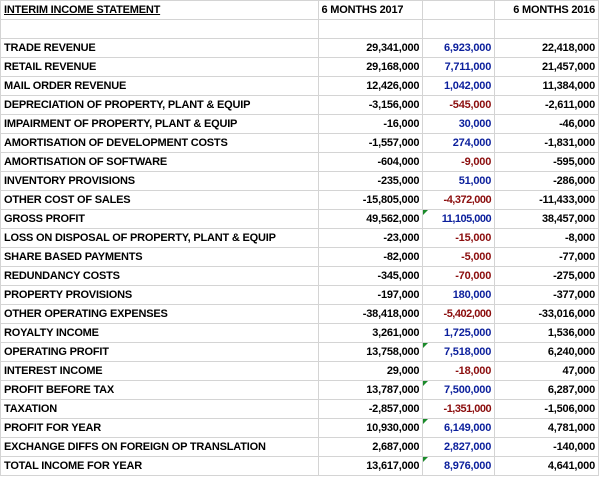  I want to click on value-2016-cell: -275,000, so click(546, 276).